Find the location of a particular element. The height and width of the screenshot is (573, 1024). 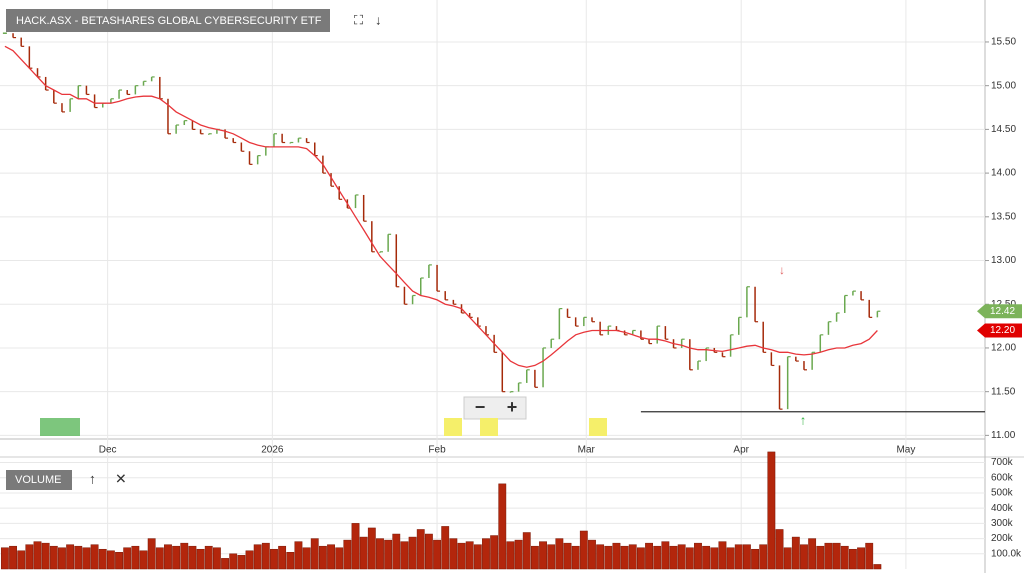

zoom-in: + is located at coordinates (512, 407).